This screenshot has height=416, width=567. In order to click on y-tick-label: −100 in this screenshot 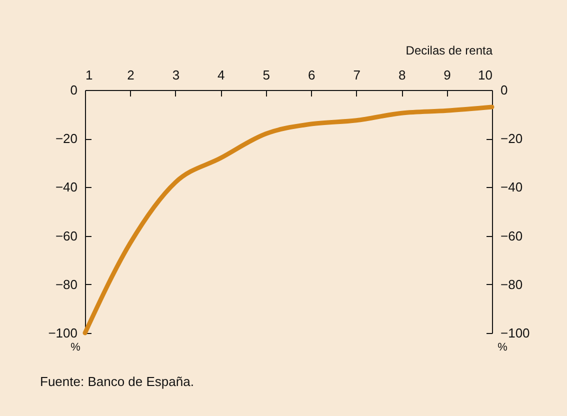, I will do `click(63, 333)`.